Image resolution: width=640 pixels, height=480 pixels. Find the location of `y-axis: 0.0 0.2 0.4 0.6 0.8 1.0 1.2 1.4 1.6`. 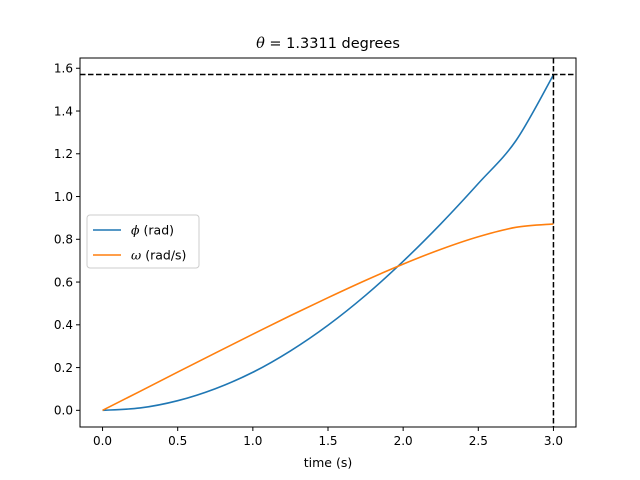

y-axis: 0.0 0.2 0.4 0.6 0.8 1.0 1.2 1.4 1.6 is located at coordinates (67, 240).